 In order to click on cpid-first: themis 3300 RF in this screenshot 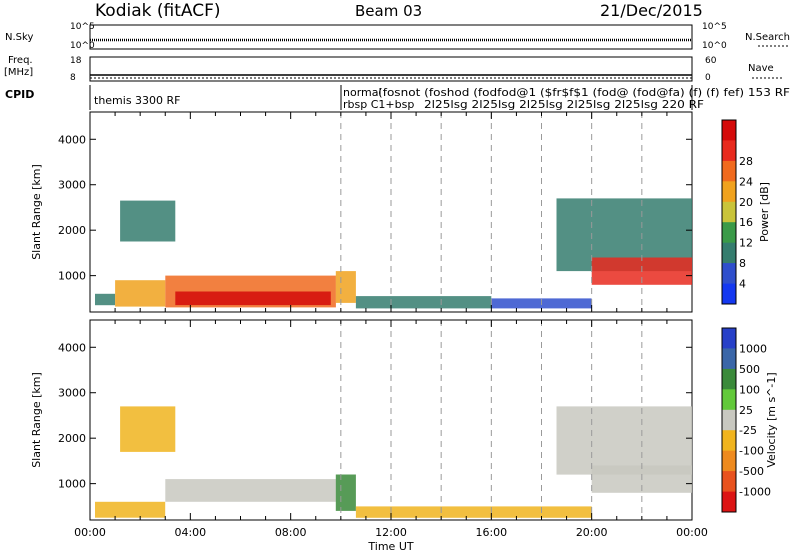, I will do `click(137, 100)`.